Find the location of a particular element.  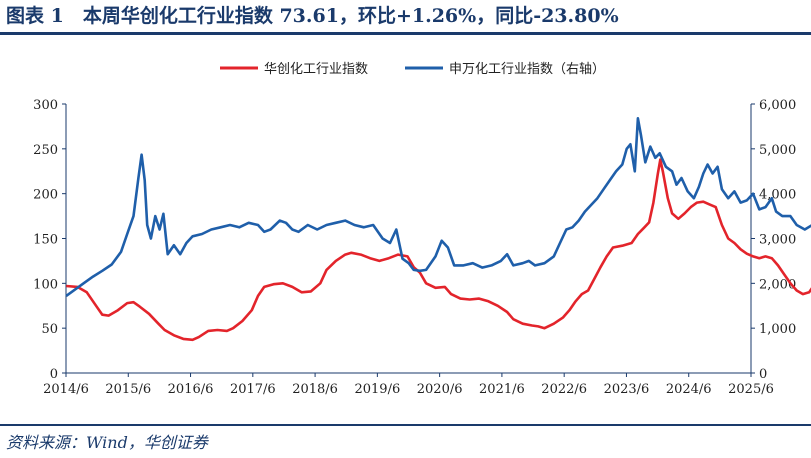

y-right-tick-label: 5,000 is located at coordinates (777, 150).